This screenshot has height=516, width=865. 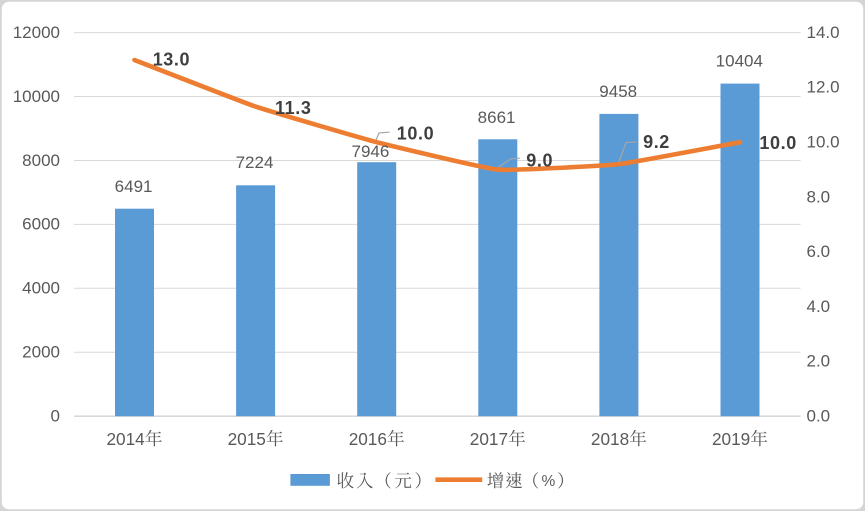 I want to click on svg-text: 2014, so click(x=126, y=439).